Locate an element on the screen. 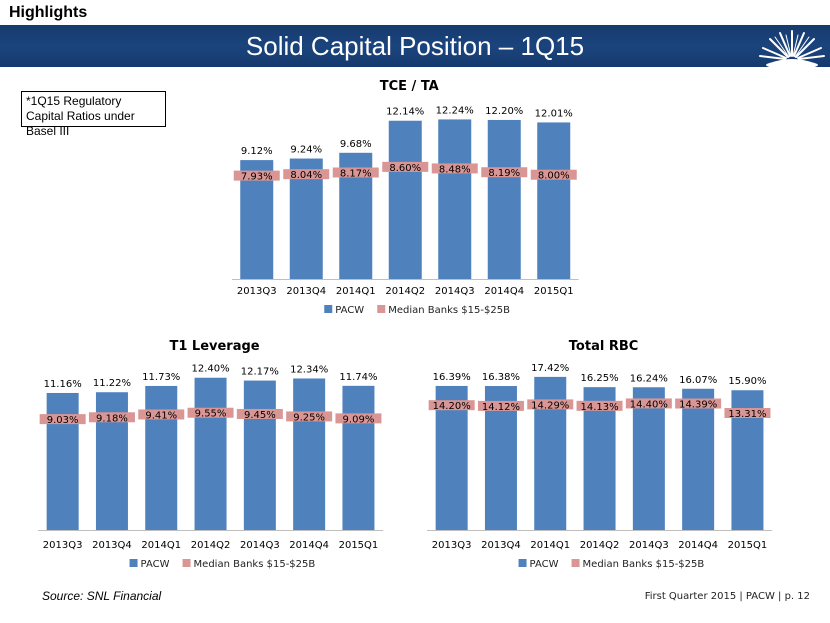 This screenshot has width=830, height=623. median-data-label: 7.93% is located at coordinates (257, 177).